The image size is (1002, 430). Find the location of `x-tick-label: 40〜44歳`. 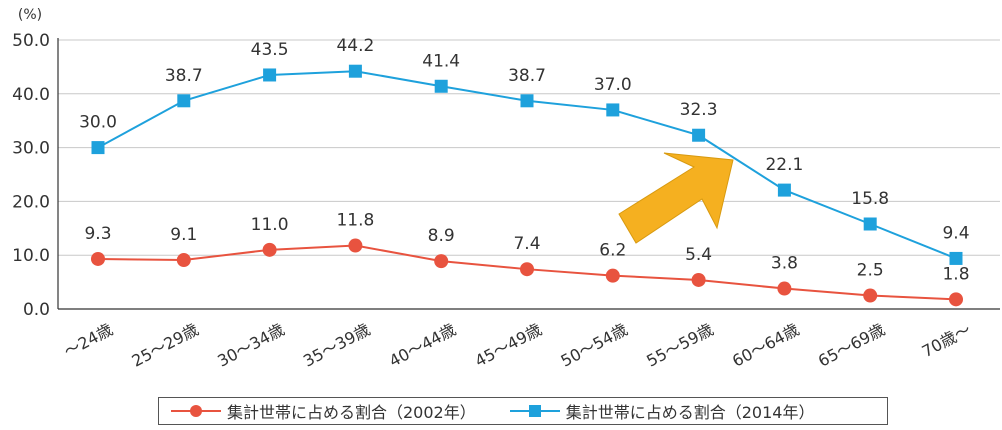

x-tick-label: 40〜44歳 is located at coordinates (422, 345).